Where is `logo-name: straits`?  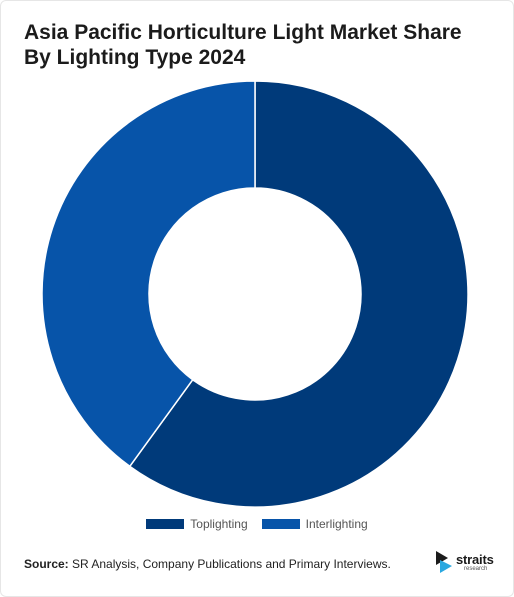
logo-name: straits is located at coordinates (475, 559).